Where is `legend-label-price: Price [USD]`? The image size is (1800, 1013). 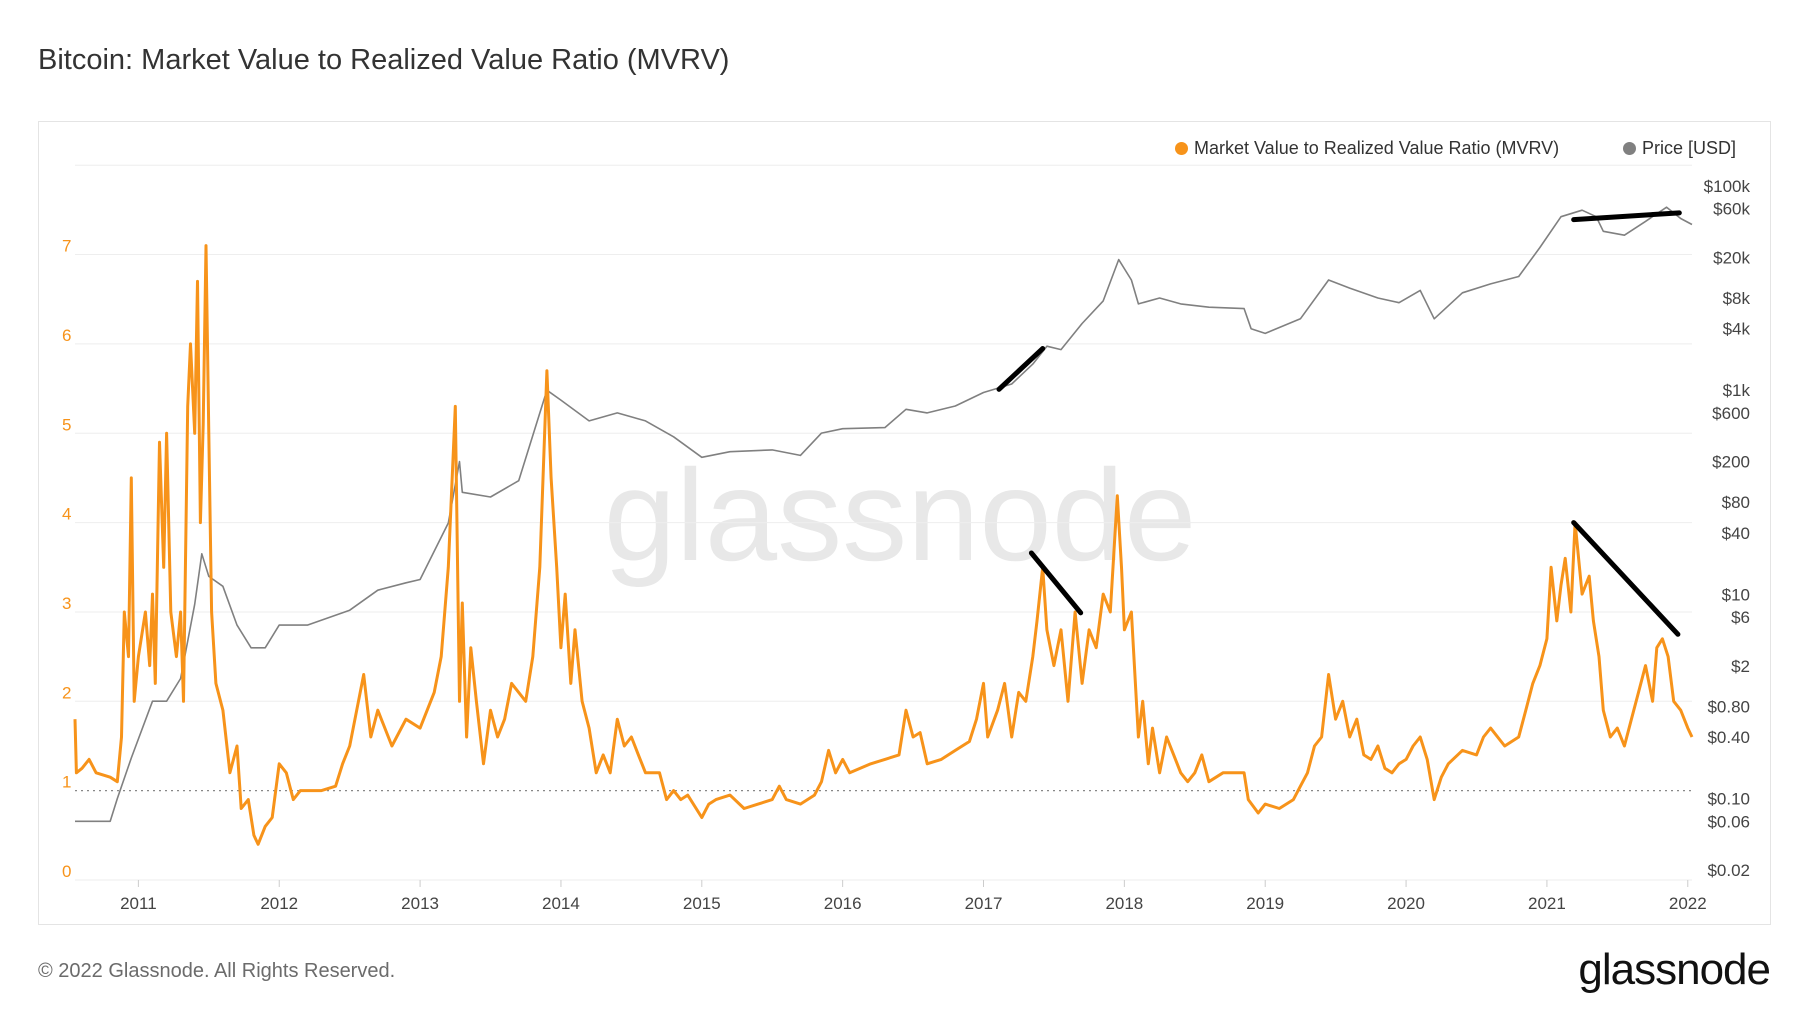 legend-label-price: Price [USD] is located at coordinates (1689, 148).